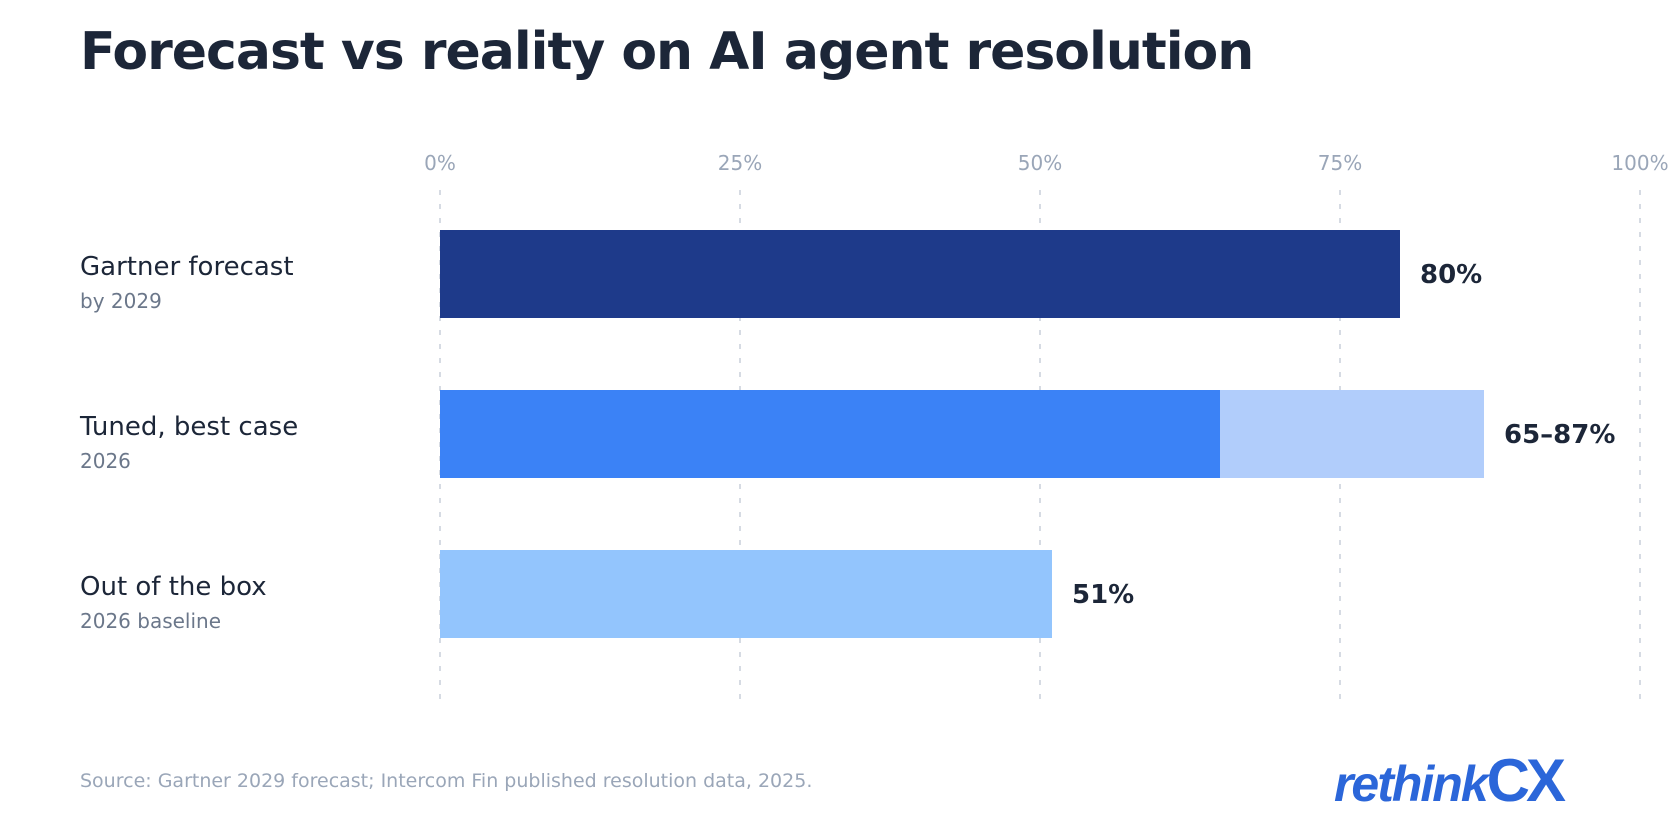 This screenshot has height=840, width=1680. Describe the element at coordinates (121, 301) in the screenshot. I see `category-sublabel-0: by 2029` at that location.